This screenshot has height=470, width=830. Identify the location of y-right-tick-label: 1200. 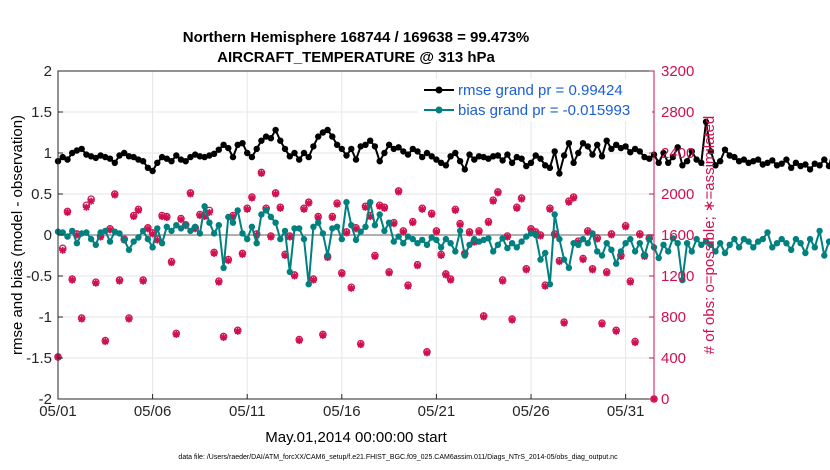
(677, 276).